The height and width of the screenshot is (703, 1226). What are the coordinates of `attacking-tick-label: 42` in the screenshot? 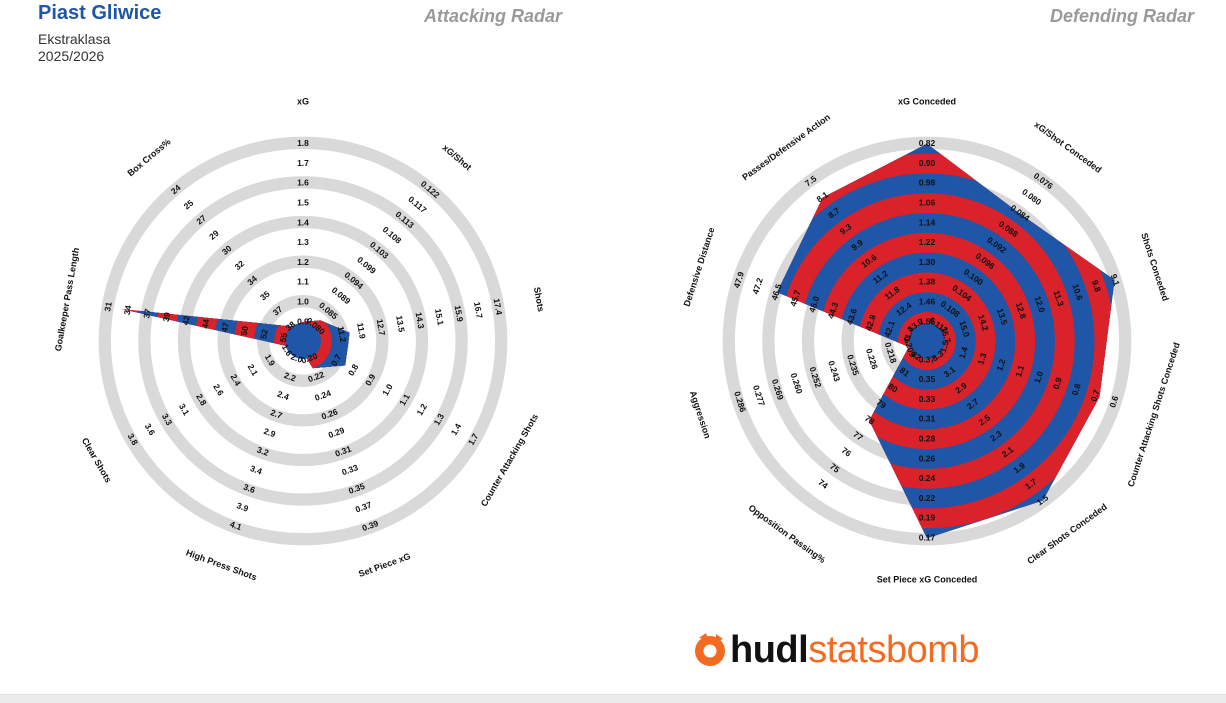 It's located at (186, 320).